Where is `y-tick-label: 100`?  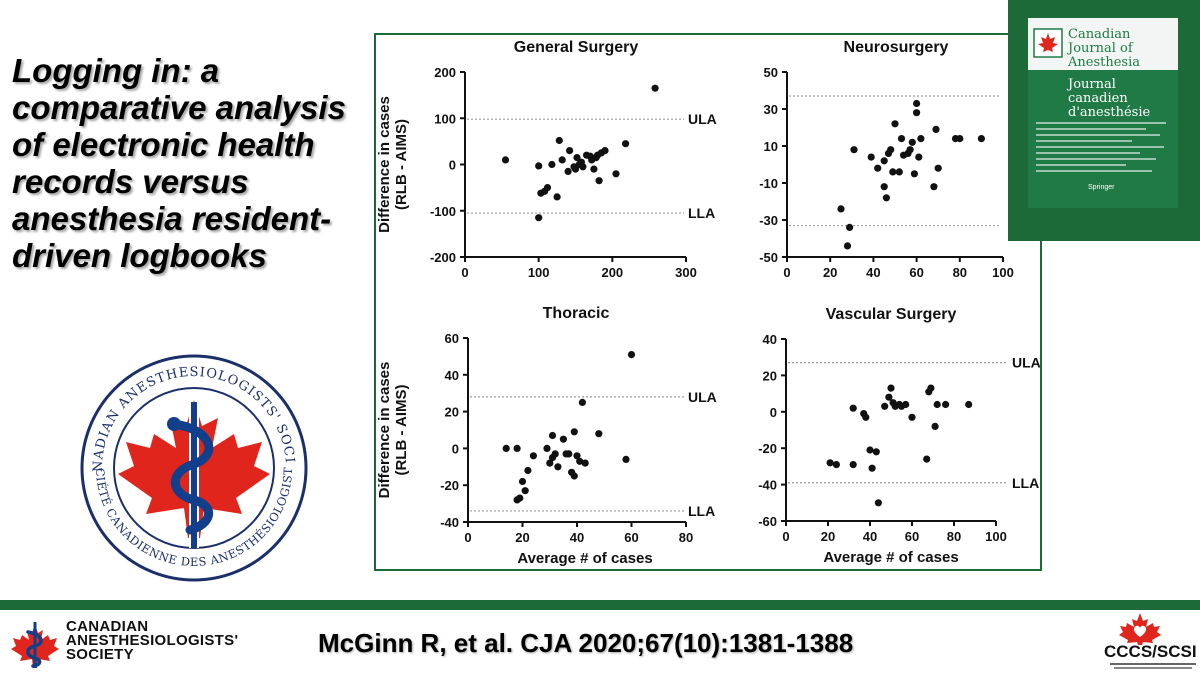
y-tick-label: 100 is located at coordinates (445, 118).